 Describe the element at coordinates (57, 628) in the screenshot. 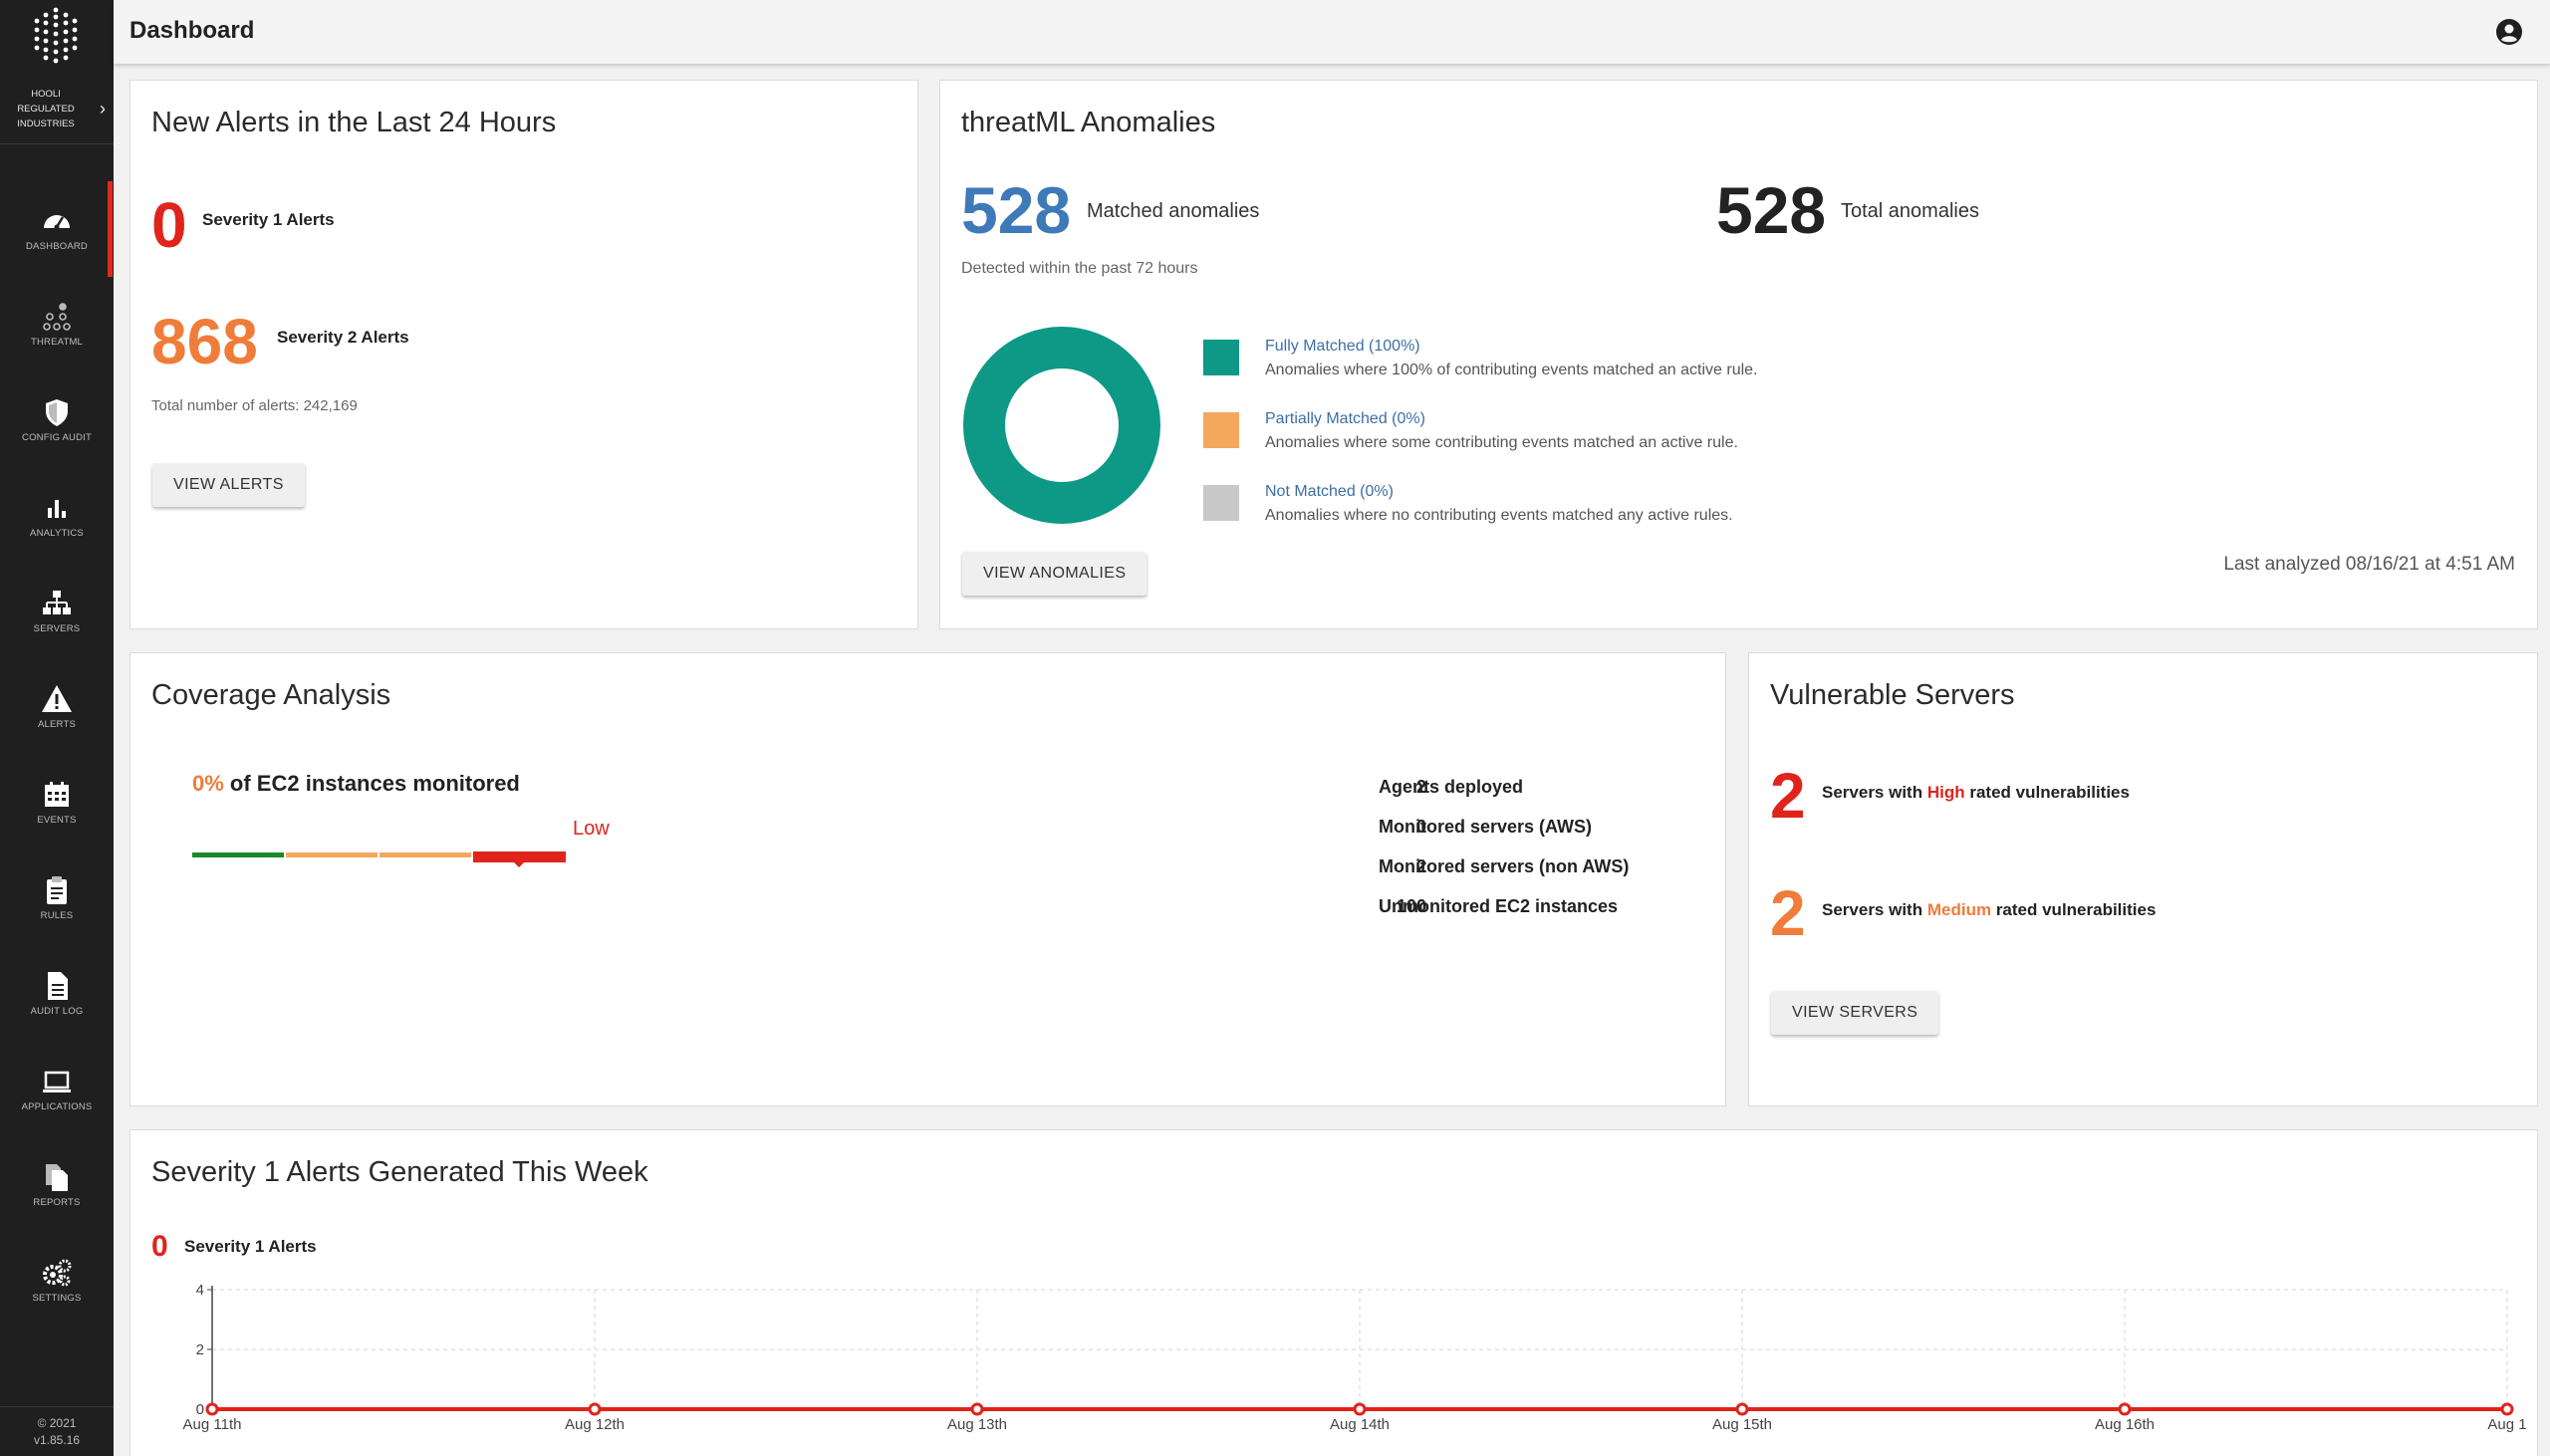

I see `sidebar-item-label: SERVERS` at that location.